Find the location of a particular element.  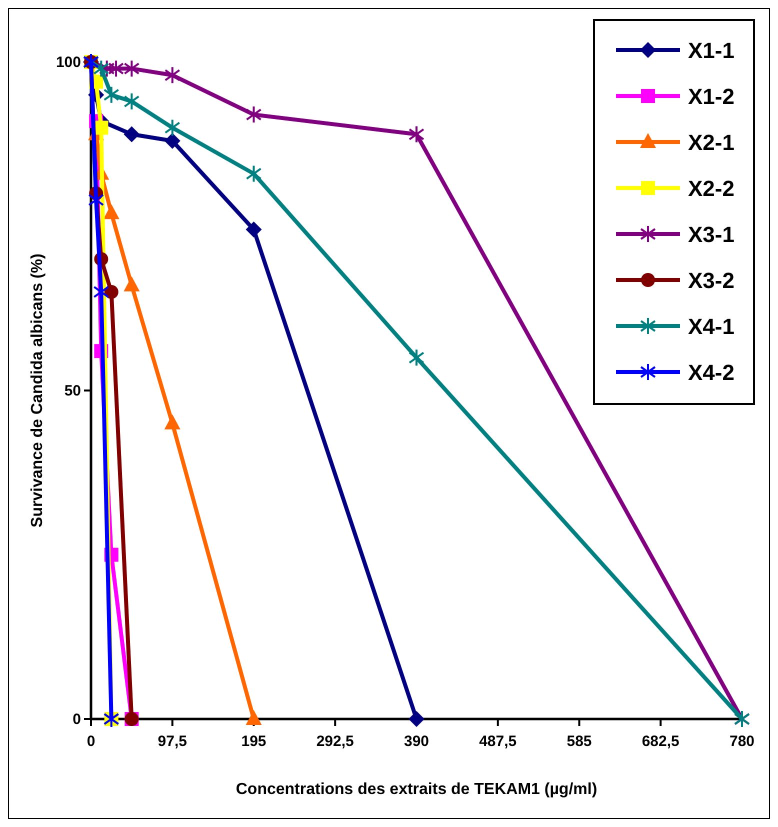

x-tick-label: 585 is located at coordinates (579, 741).